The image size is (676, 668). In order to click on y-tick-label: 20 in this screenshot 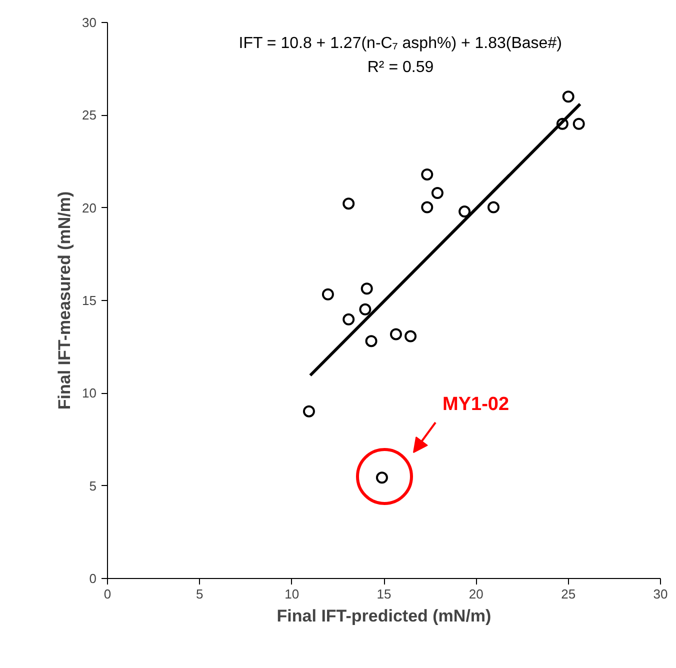, I will do `click(89, 208)`.